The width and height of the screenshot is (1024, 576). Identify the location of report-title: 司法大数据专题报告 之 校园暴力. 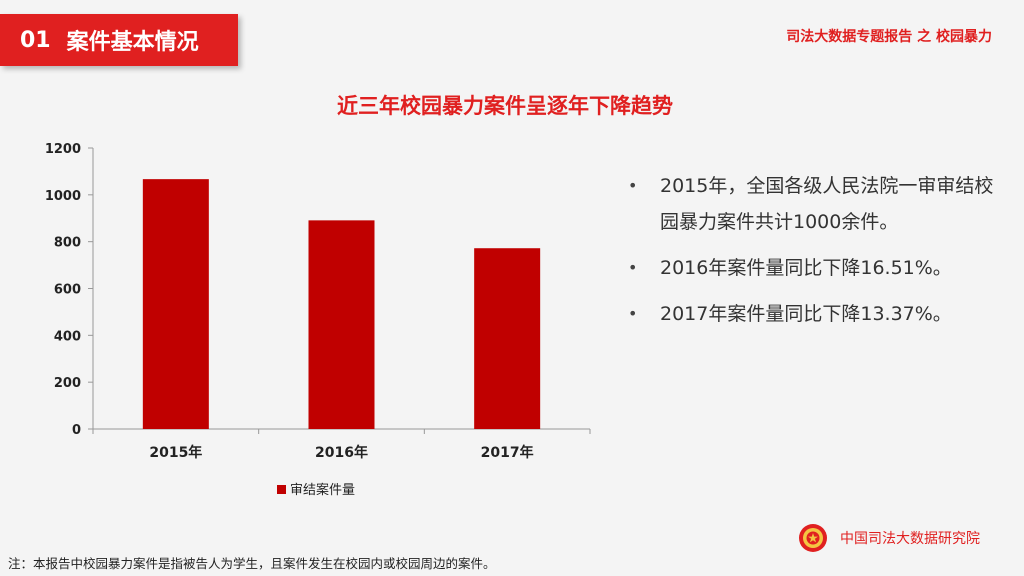
(889, 37).